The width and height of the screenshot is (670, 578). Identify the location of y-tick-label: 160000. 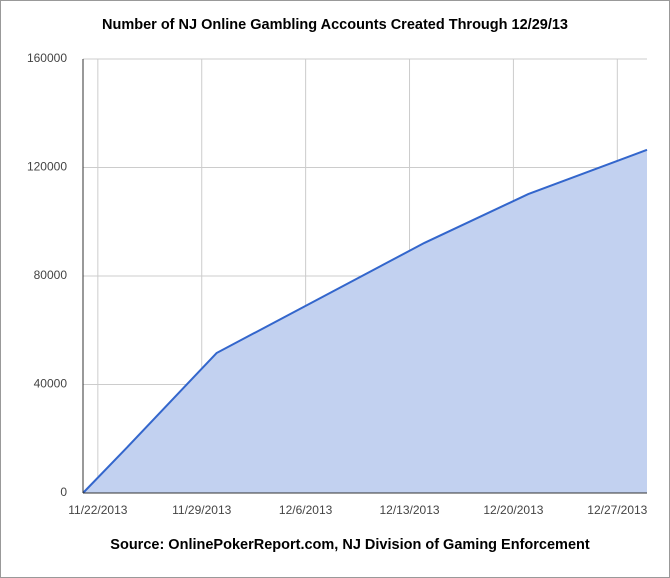
(47, 58).